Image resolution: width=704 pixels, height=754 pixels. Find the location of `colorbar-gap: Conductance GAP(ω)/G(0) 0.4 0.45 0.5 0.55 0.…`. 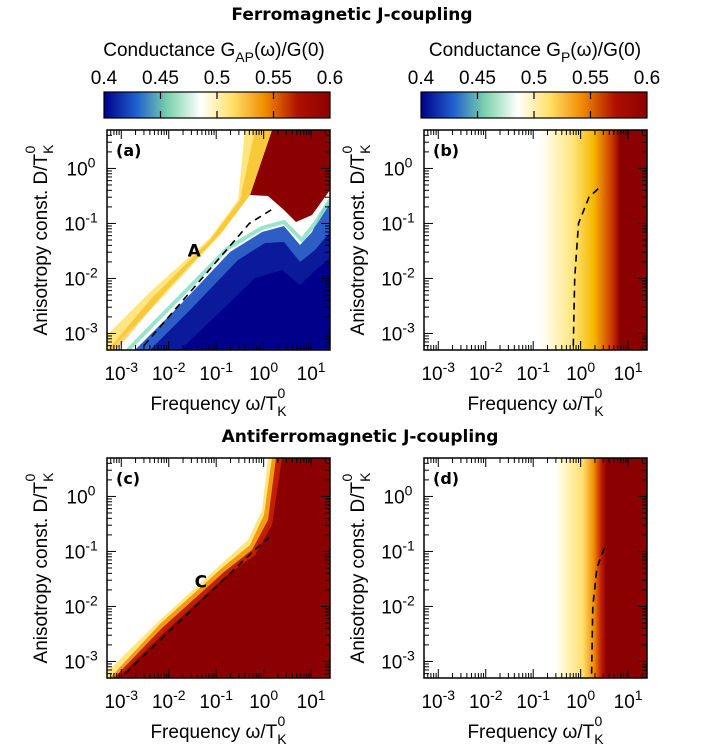

colorbar-gap: Conductance GAP(ω)/G(0) 0.4 0.45 0.5 0.55 0.… is located at coordinates (217, 79).